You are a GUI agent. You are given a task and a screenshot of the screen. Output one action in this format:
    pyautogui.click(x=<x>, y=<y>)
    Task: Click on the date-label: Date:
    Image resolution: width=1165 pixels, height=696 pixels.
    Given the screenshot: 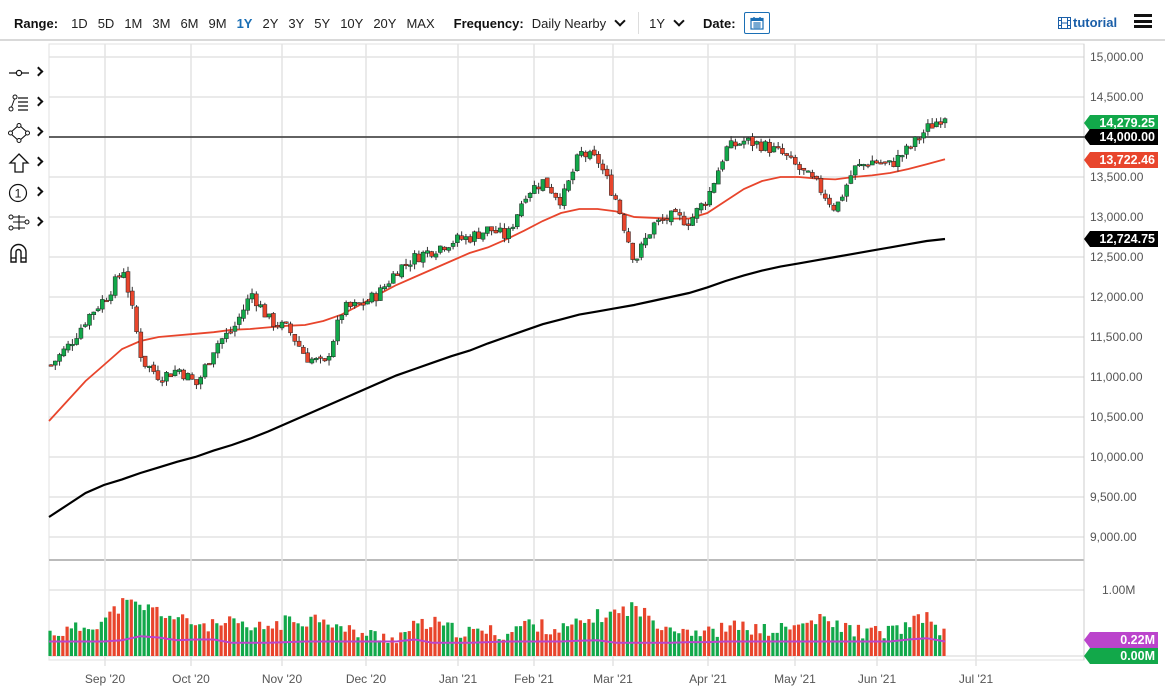 What is the action you would take?
    pyautogui.click(x=719, y=23)
    